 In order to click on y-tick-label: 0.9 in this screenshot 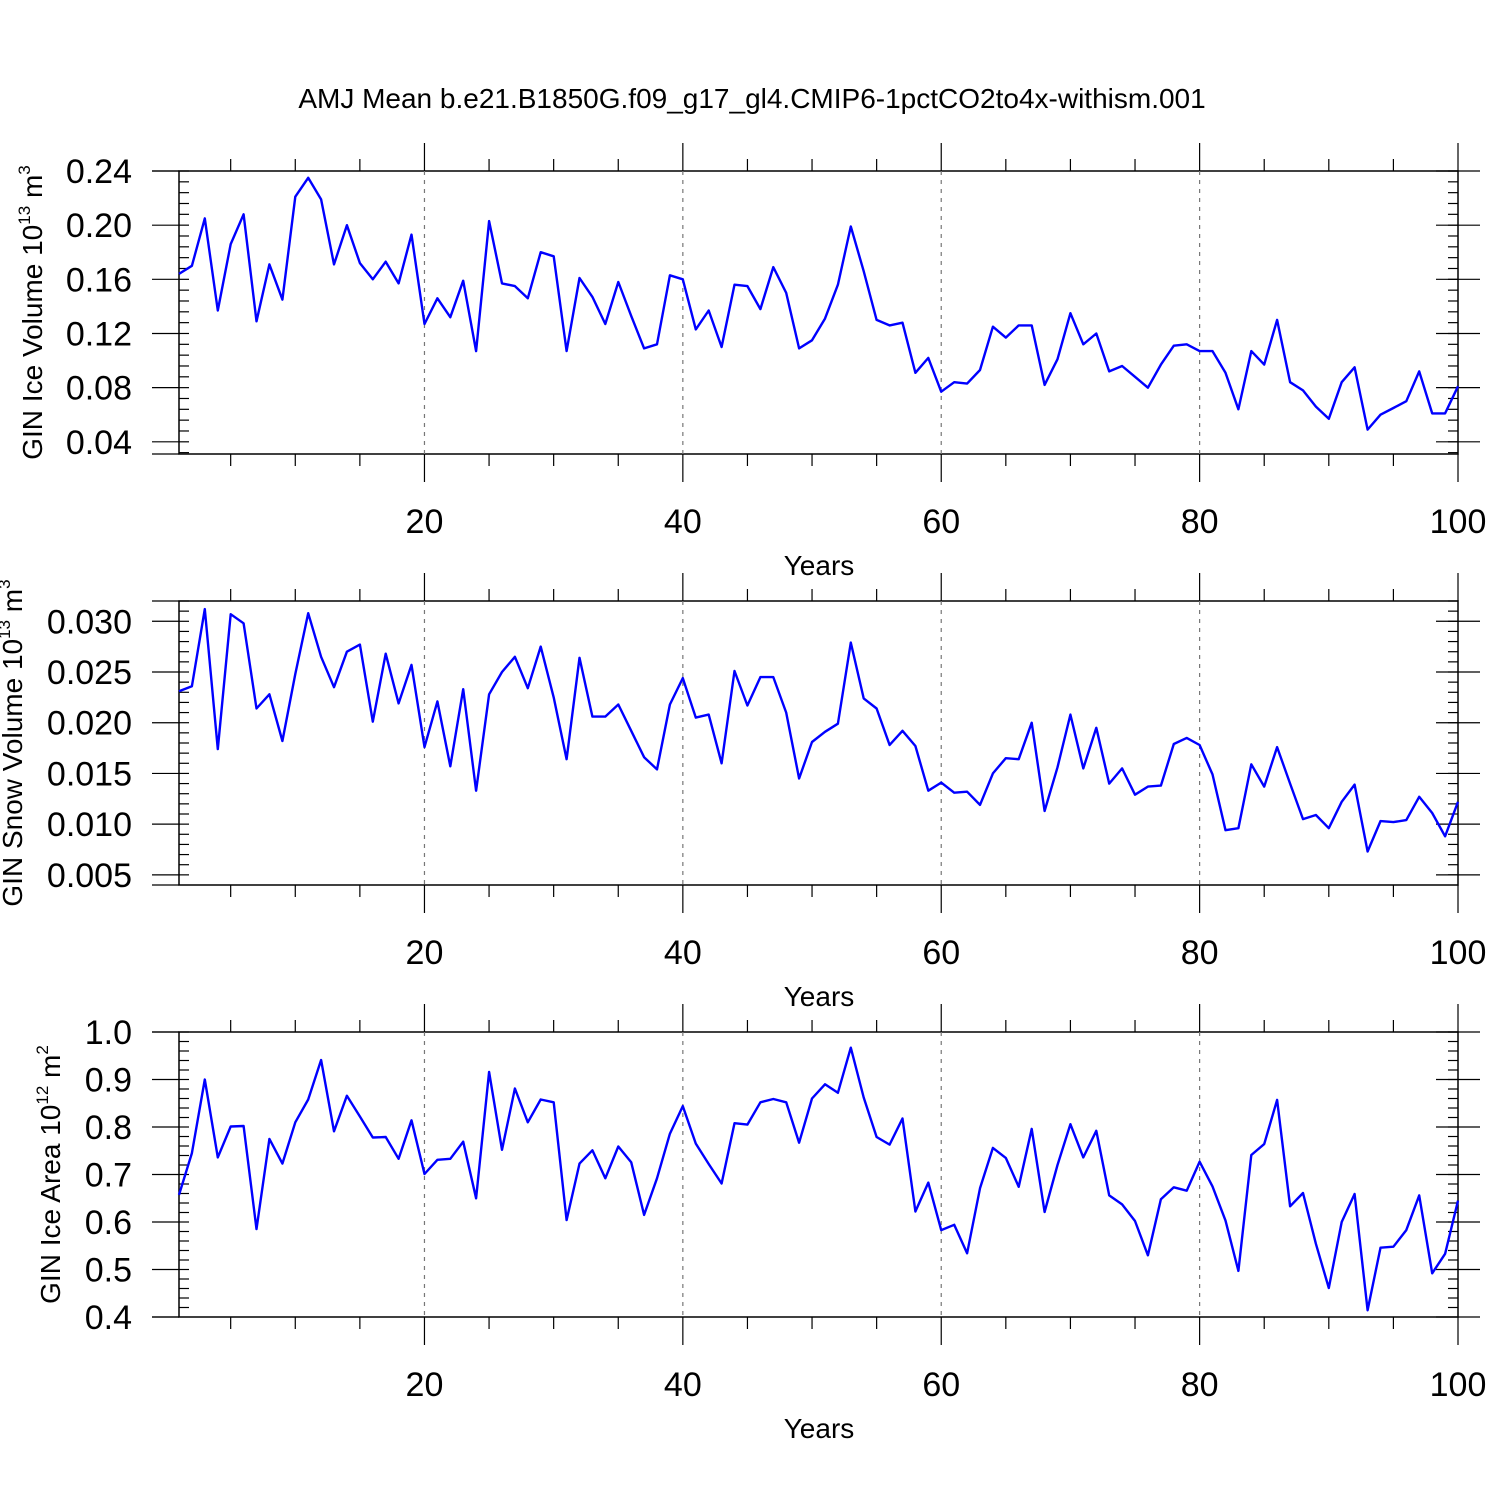, I will do `click(108, 1081)`.